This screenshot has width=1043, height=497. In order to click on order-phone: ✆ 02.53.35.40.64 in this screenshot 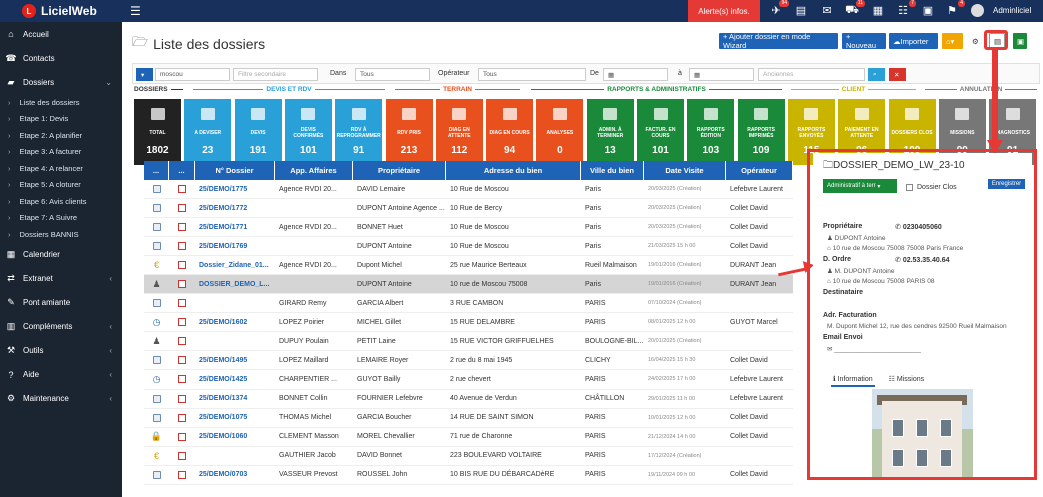, I will do `click(922, 260)`.